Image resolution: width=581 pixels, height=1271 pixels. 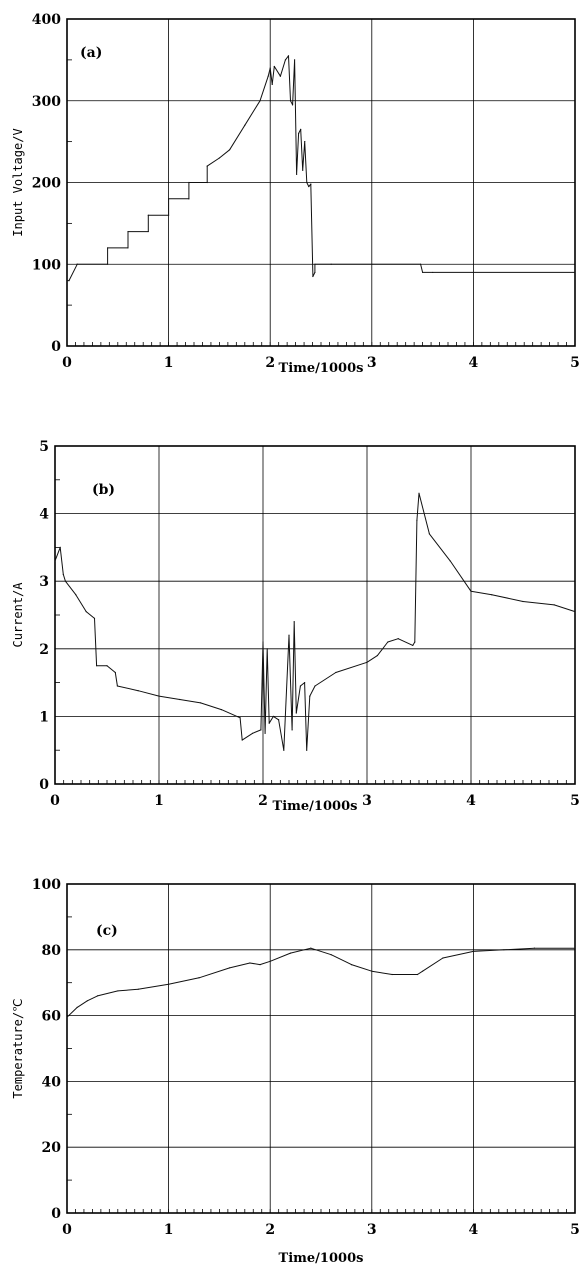 I want to click on x-tick-label: 0, so click(x=67, y=1230).